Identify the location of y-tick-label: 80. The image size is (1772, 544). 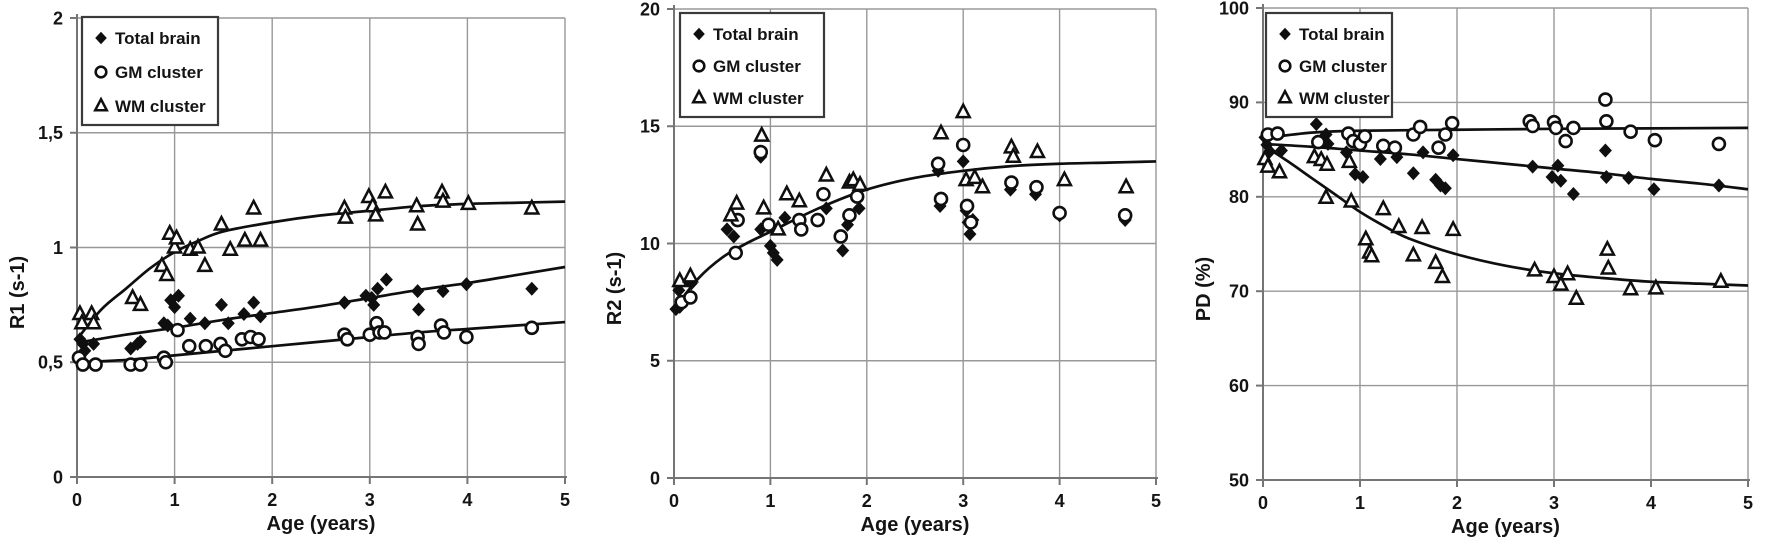
(1239, 197).